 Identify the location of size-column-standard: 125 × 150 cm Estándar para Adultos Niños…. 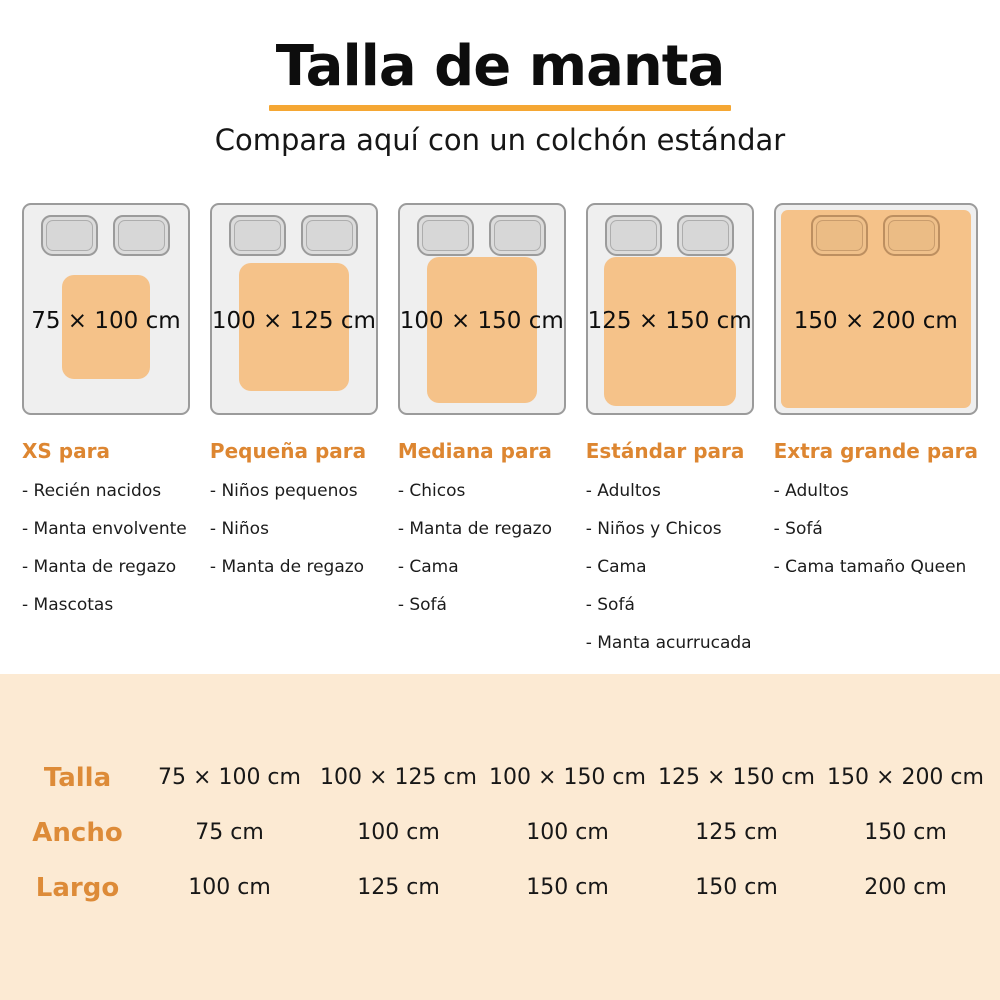
(669, 436).